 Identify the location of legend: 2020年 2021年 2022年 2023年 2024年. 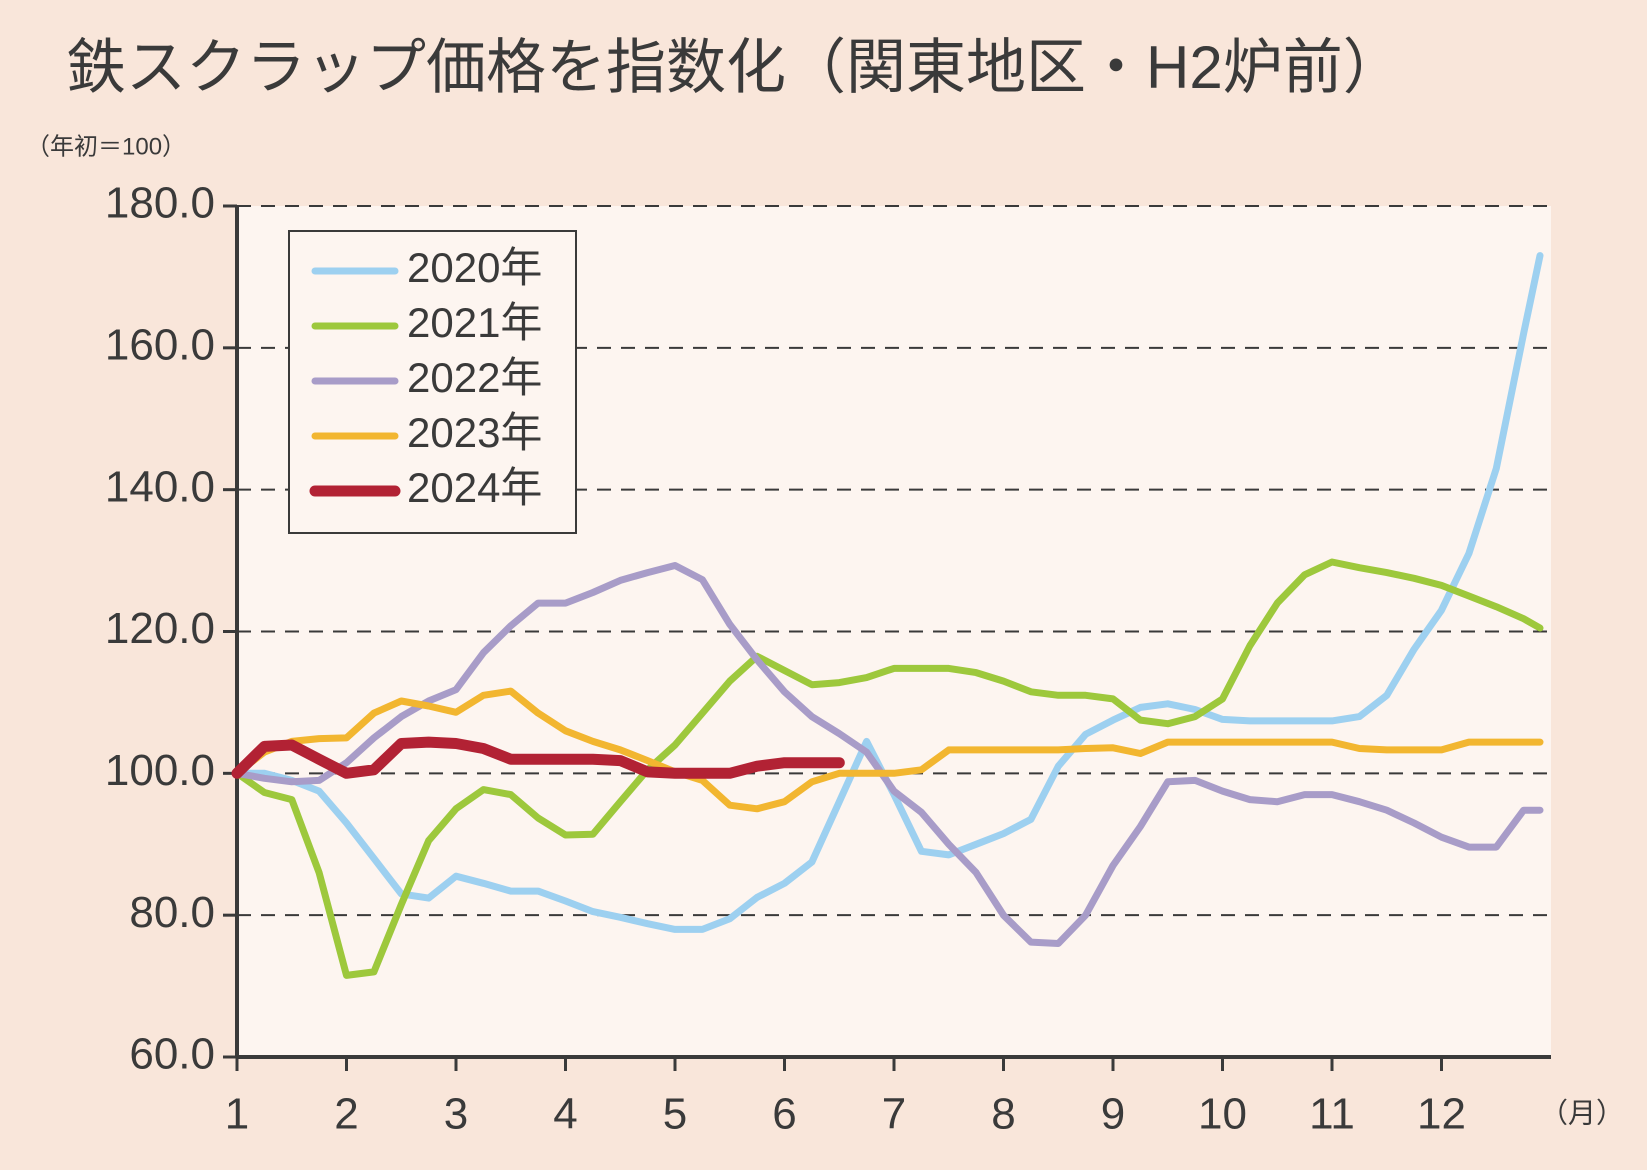
(432, 382).